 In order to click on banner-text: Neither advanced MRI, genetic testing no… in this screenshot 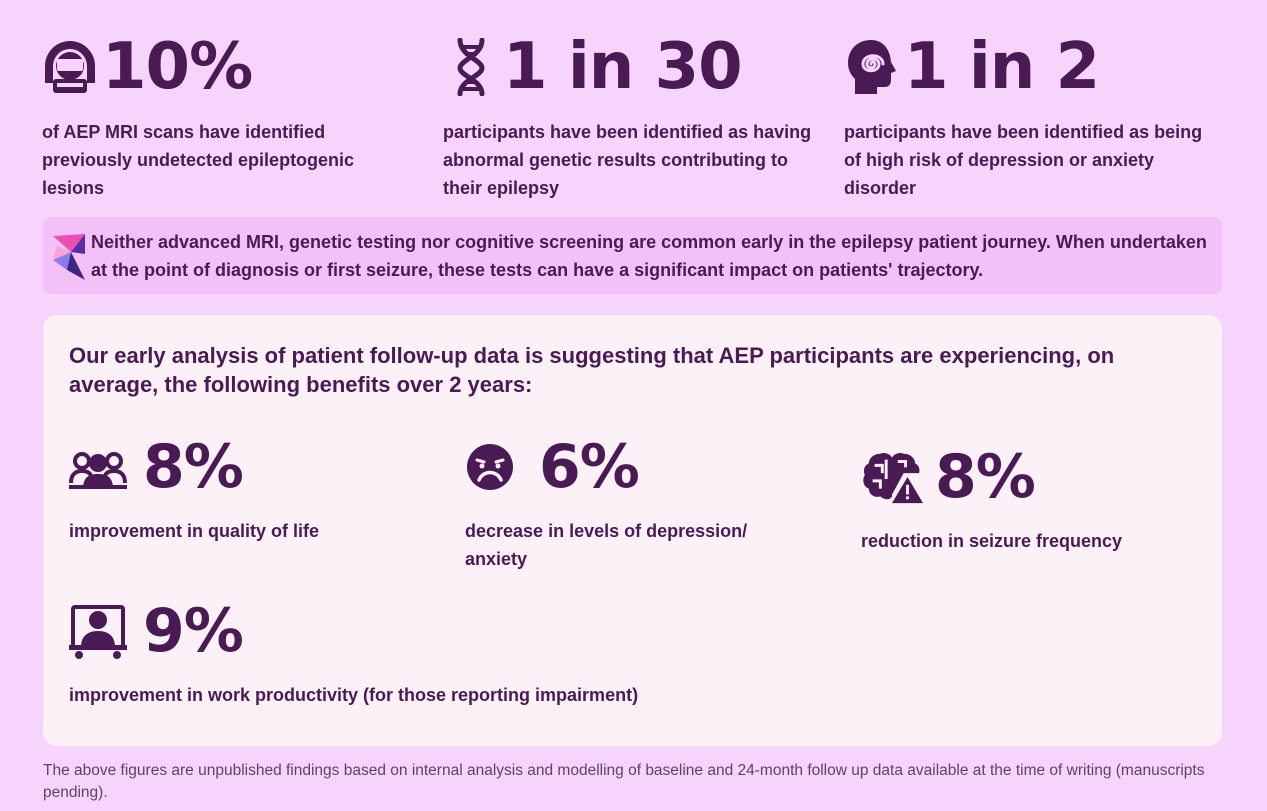, I will do `click(649, 255)`.